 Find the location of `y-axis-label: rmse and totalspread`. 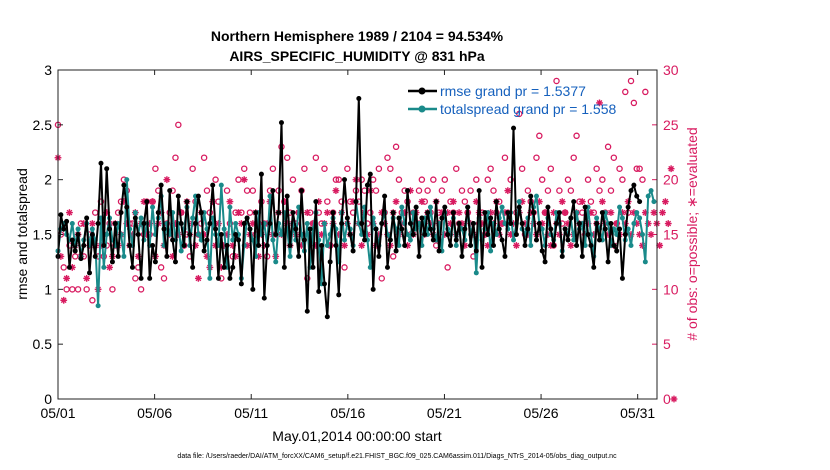

y-axis-label: rmse and totalspread is located at coordinates (22, 234).